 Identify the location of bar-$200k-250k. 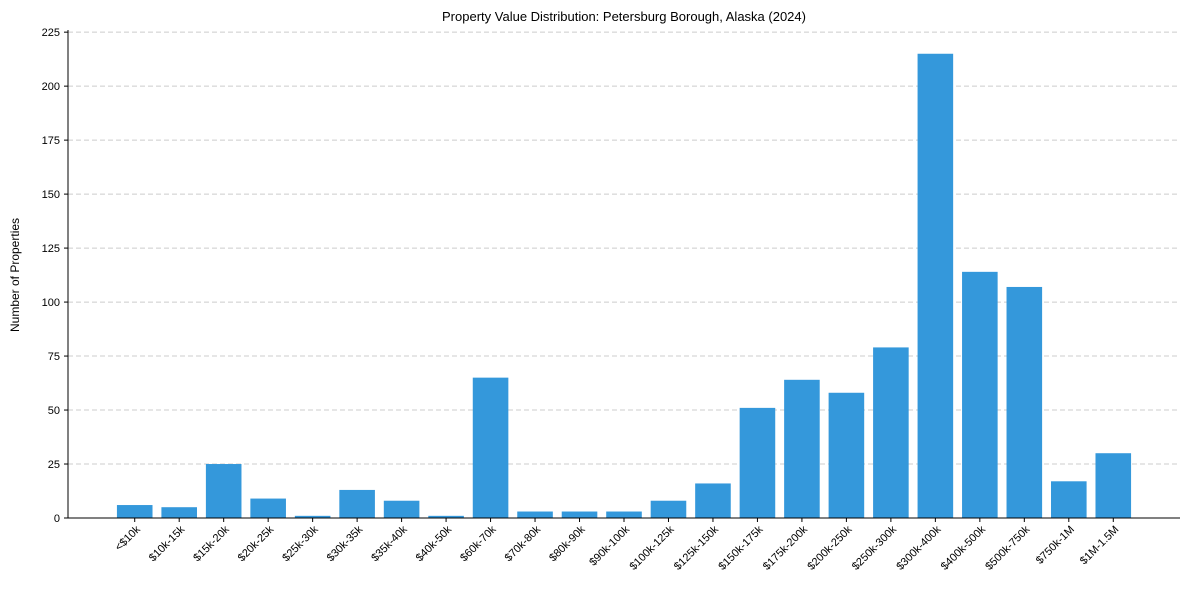
(846, 455).